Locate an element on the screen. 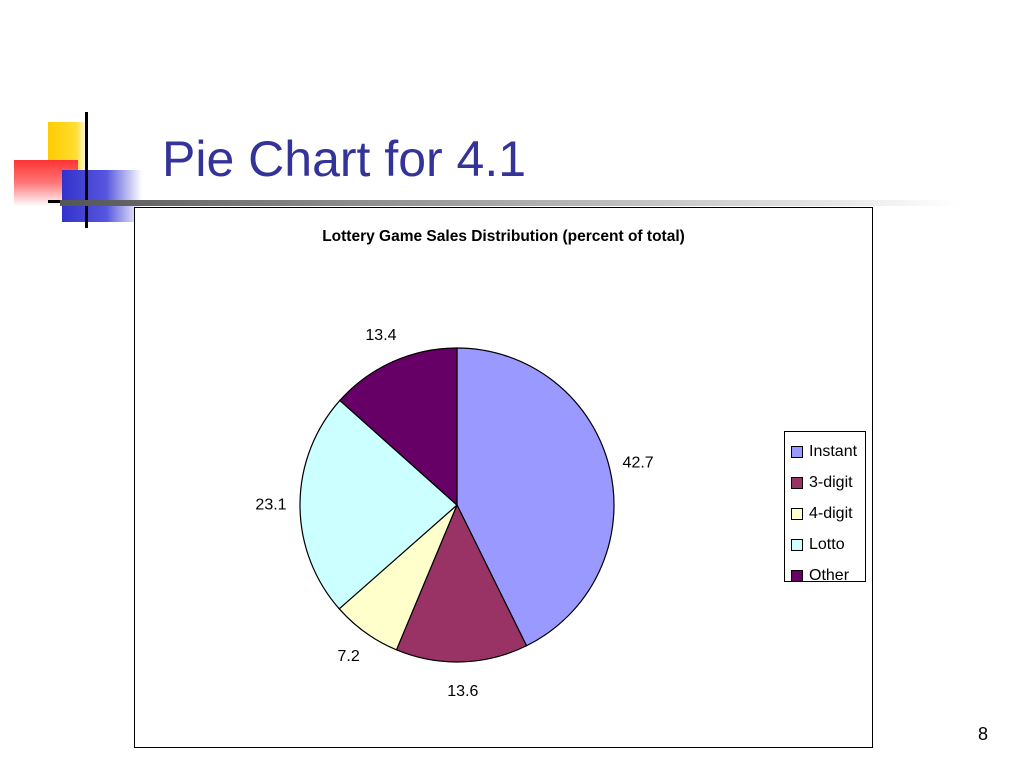  legend-item-instant: Instant is located at coordinates (825, 451).